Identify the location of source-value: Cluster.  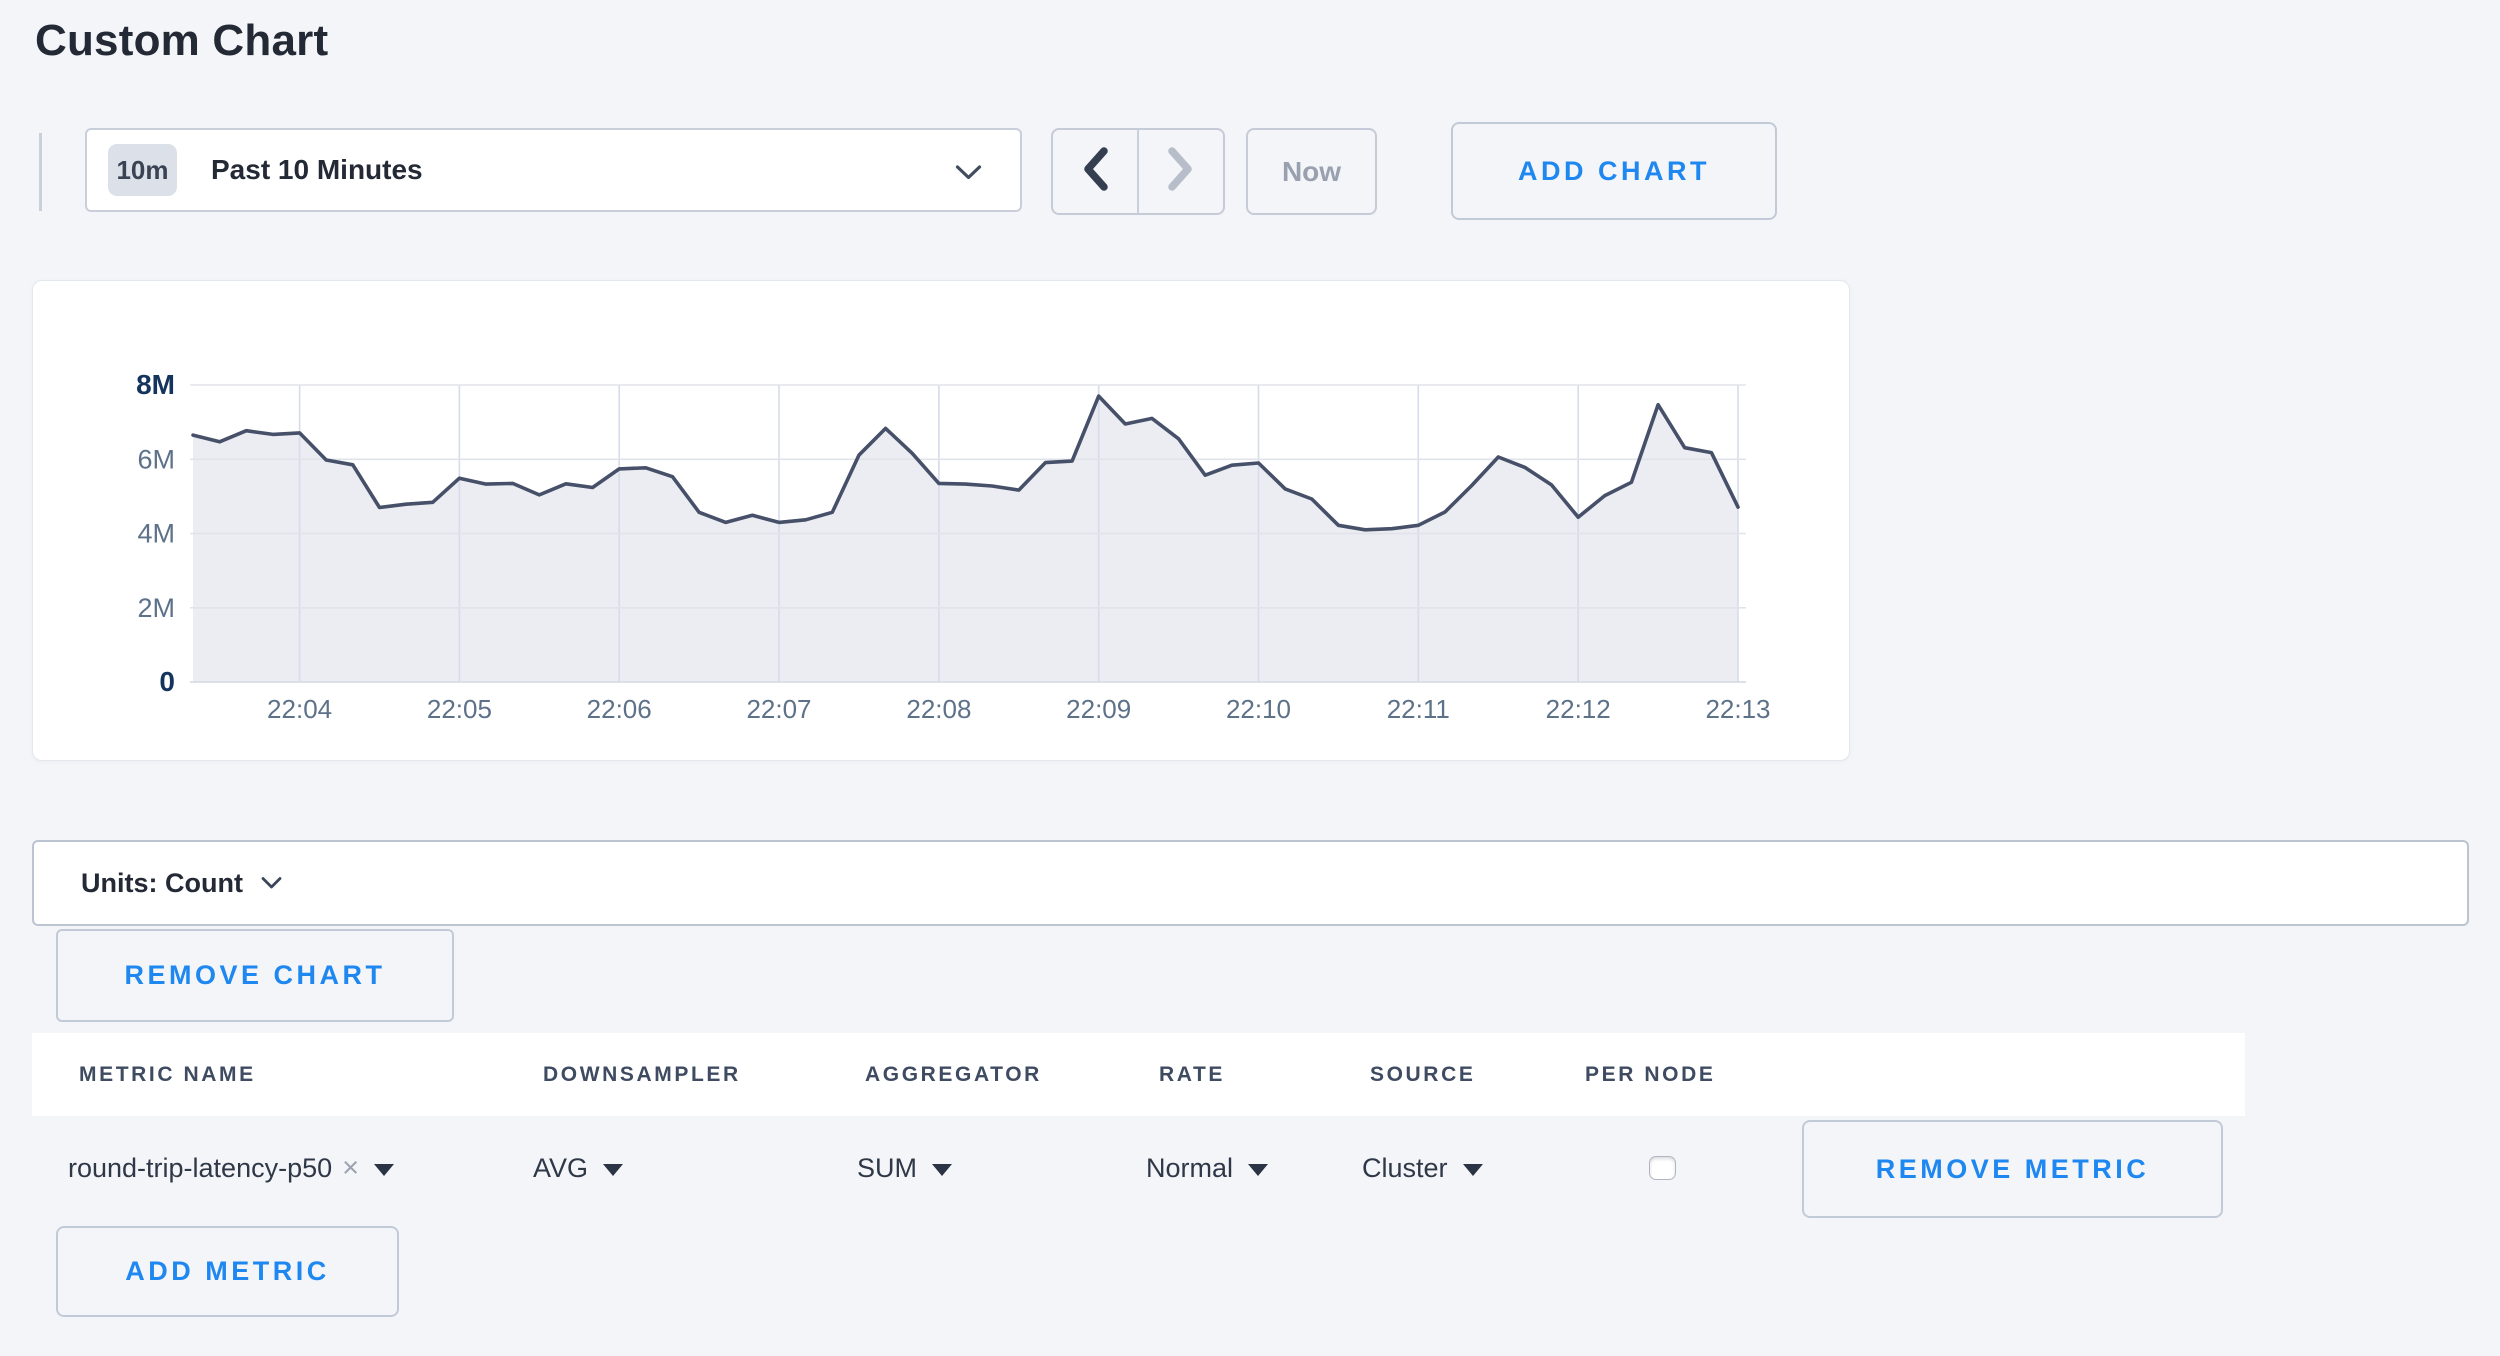
(1405, 1167).